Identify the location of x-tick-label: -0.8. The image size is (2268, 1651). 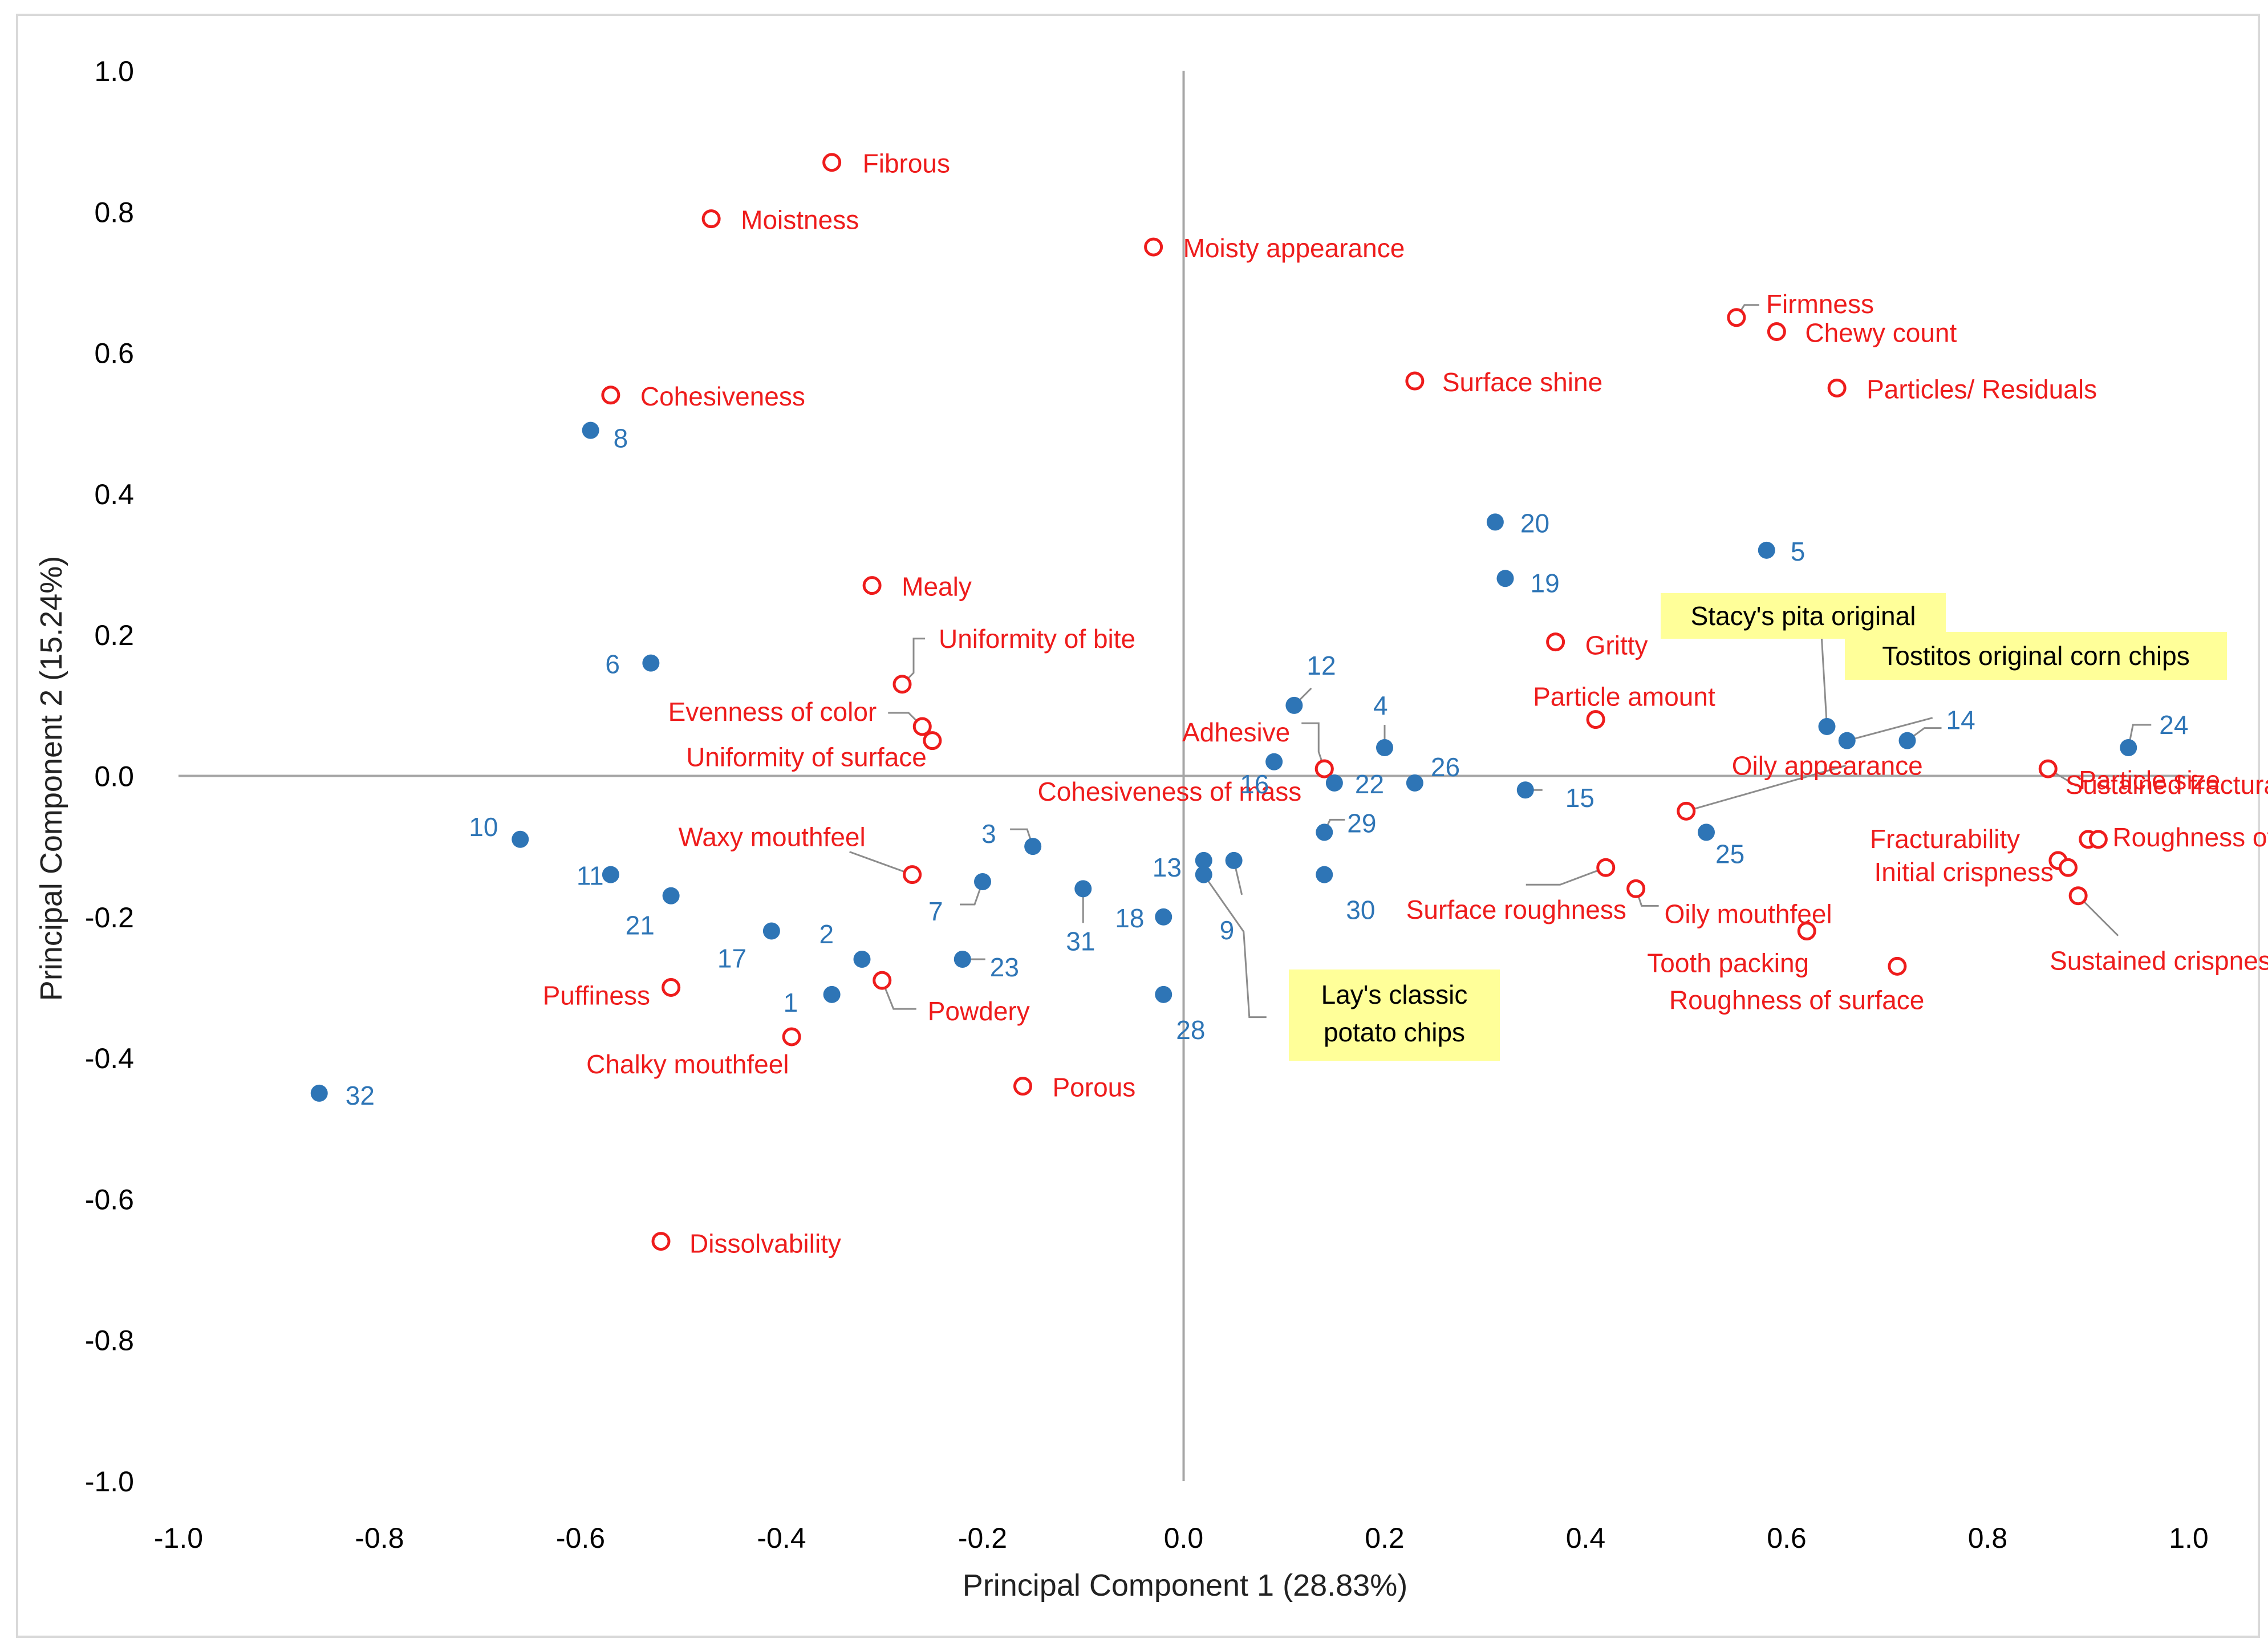
(380, 1538).